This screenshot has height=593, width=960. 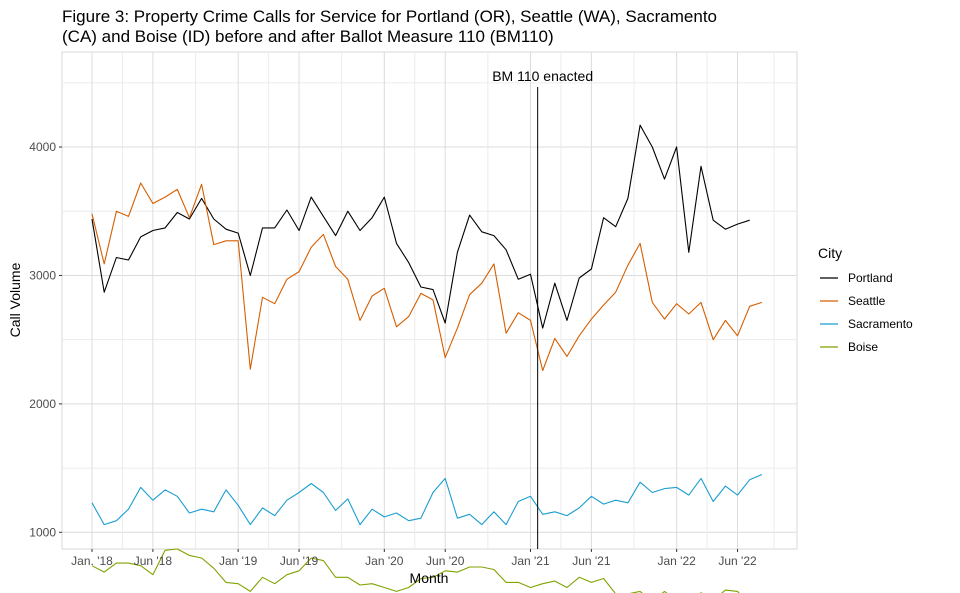 What do you see at coordinates (542, 76) in the screenshot?
I see `bm110-annotation-label: BM 110 enacted` at bounding box center [542, 76].